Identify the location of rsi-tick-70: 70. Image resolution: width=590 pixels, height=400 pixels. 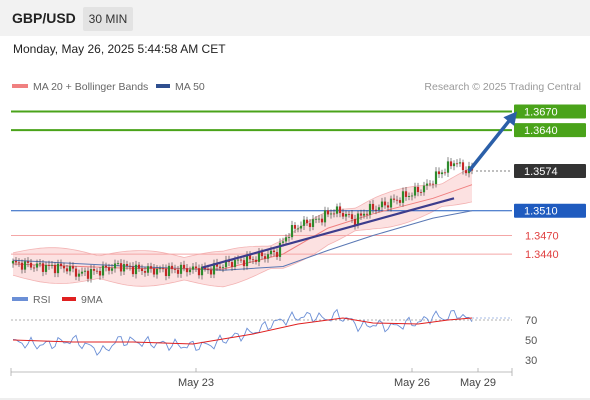
(531, 321).